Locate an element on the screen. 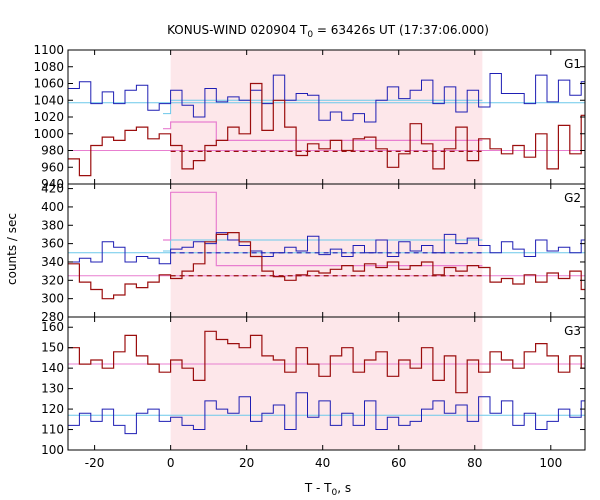  y-tick-label: 1100 is located at coordinates (48, 50).